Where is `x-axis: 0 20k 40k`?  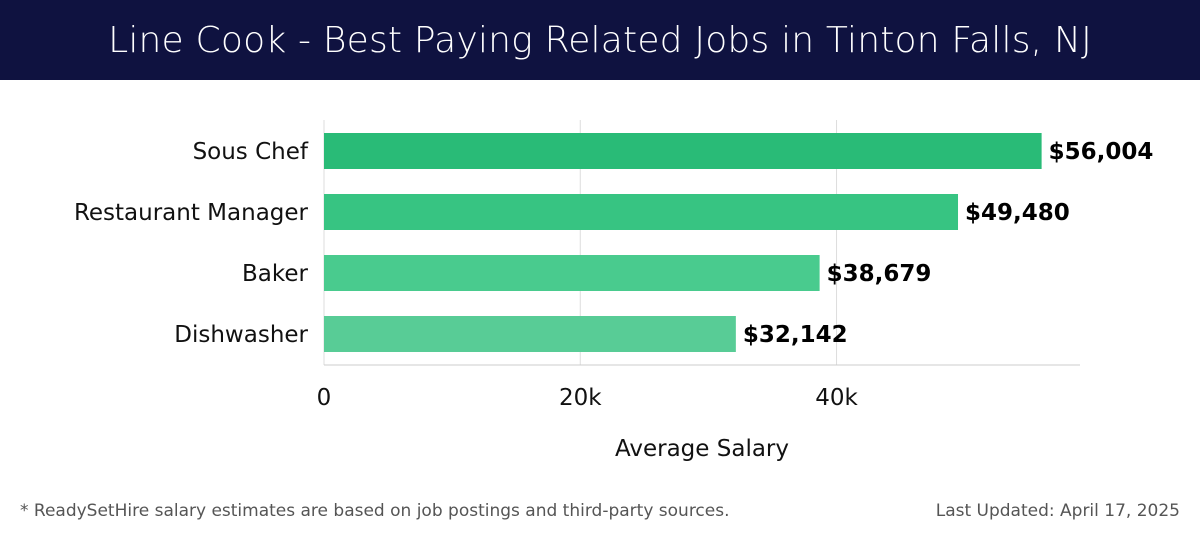
x-axis: 0 20k 40k is located at coordinates (698, 387).